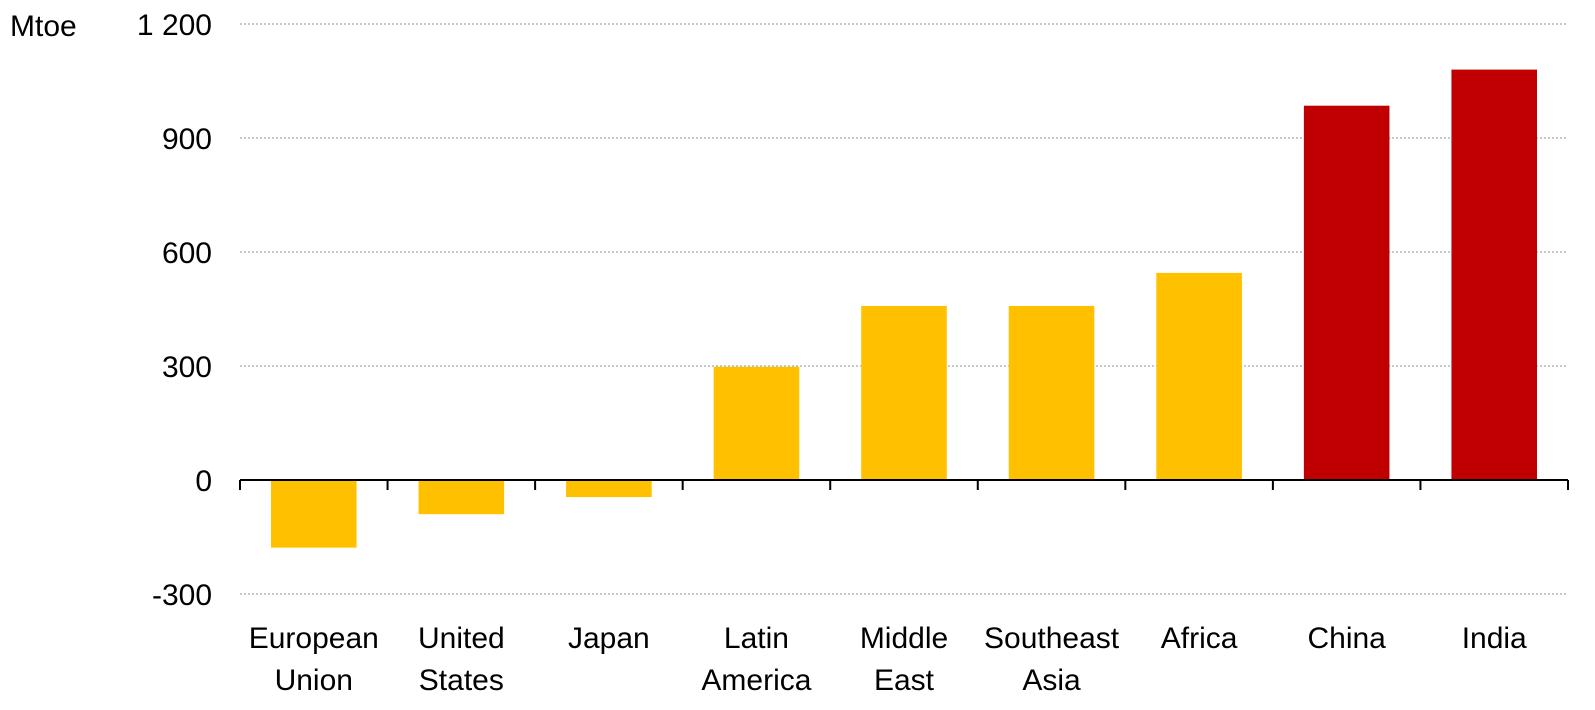 This screenshot has height=710, width=1595. Describe the element at coordinates (904, 484) in the screenshot. I see `x-axis` at that location.